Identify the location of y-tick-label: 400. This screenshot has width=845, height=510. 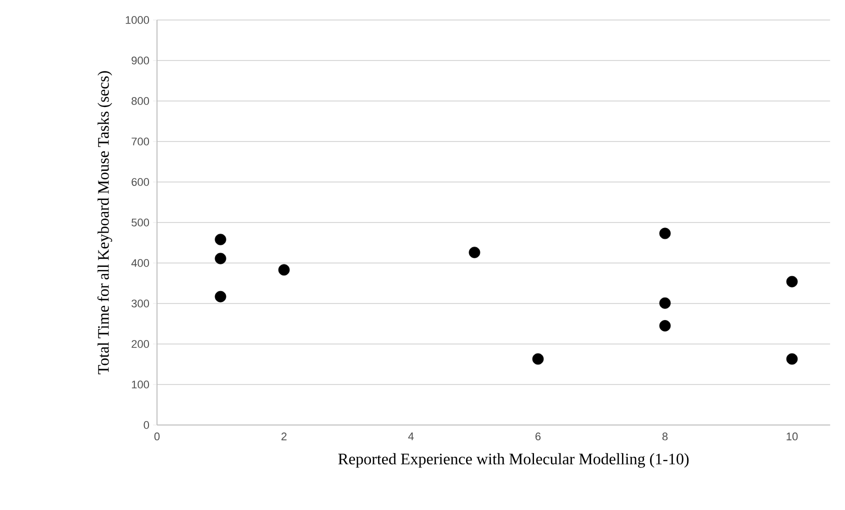
(140, 263).